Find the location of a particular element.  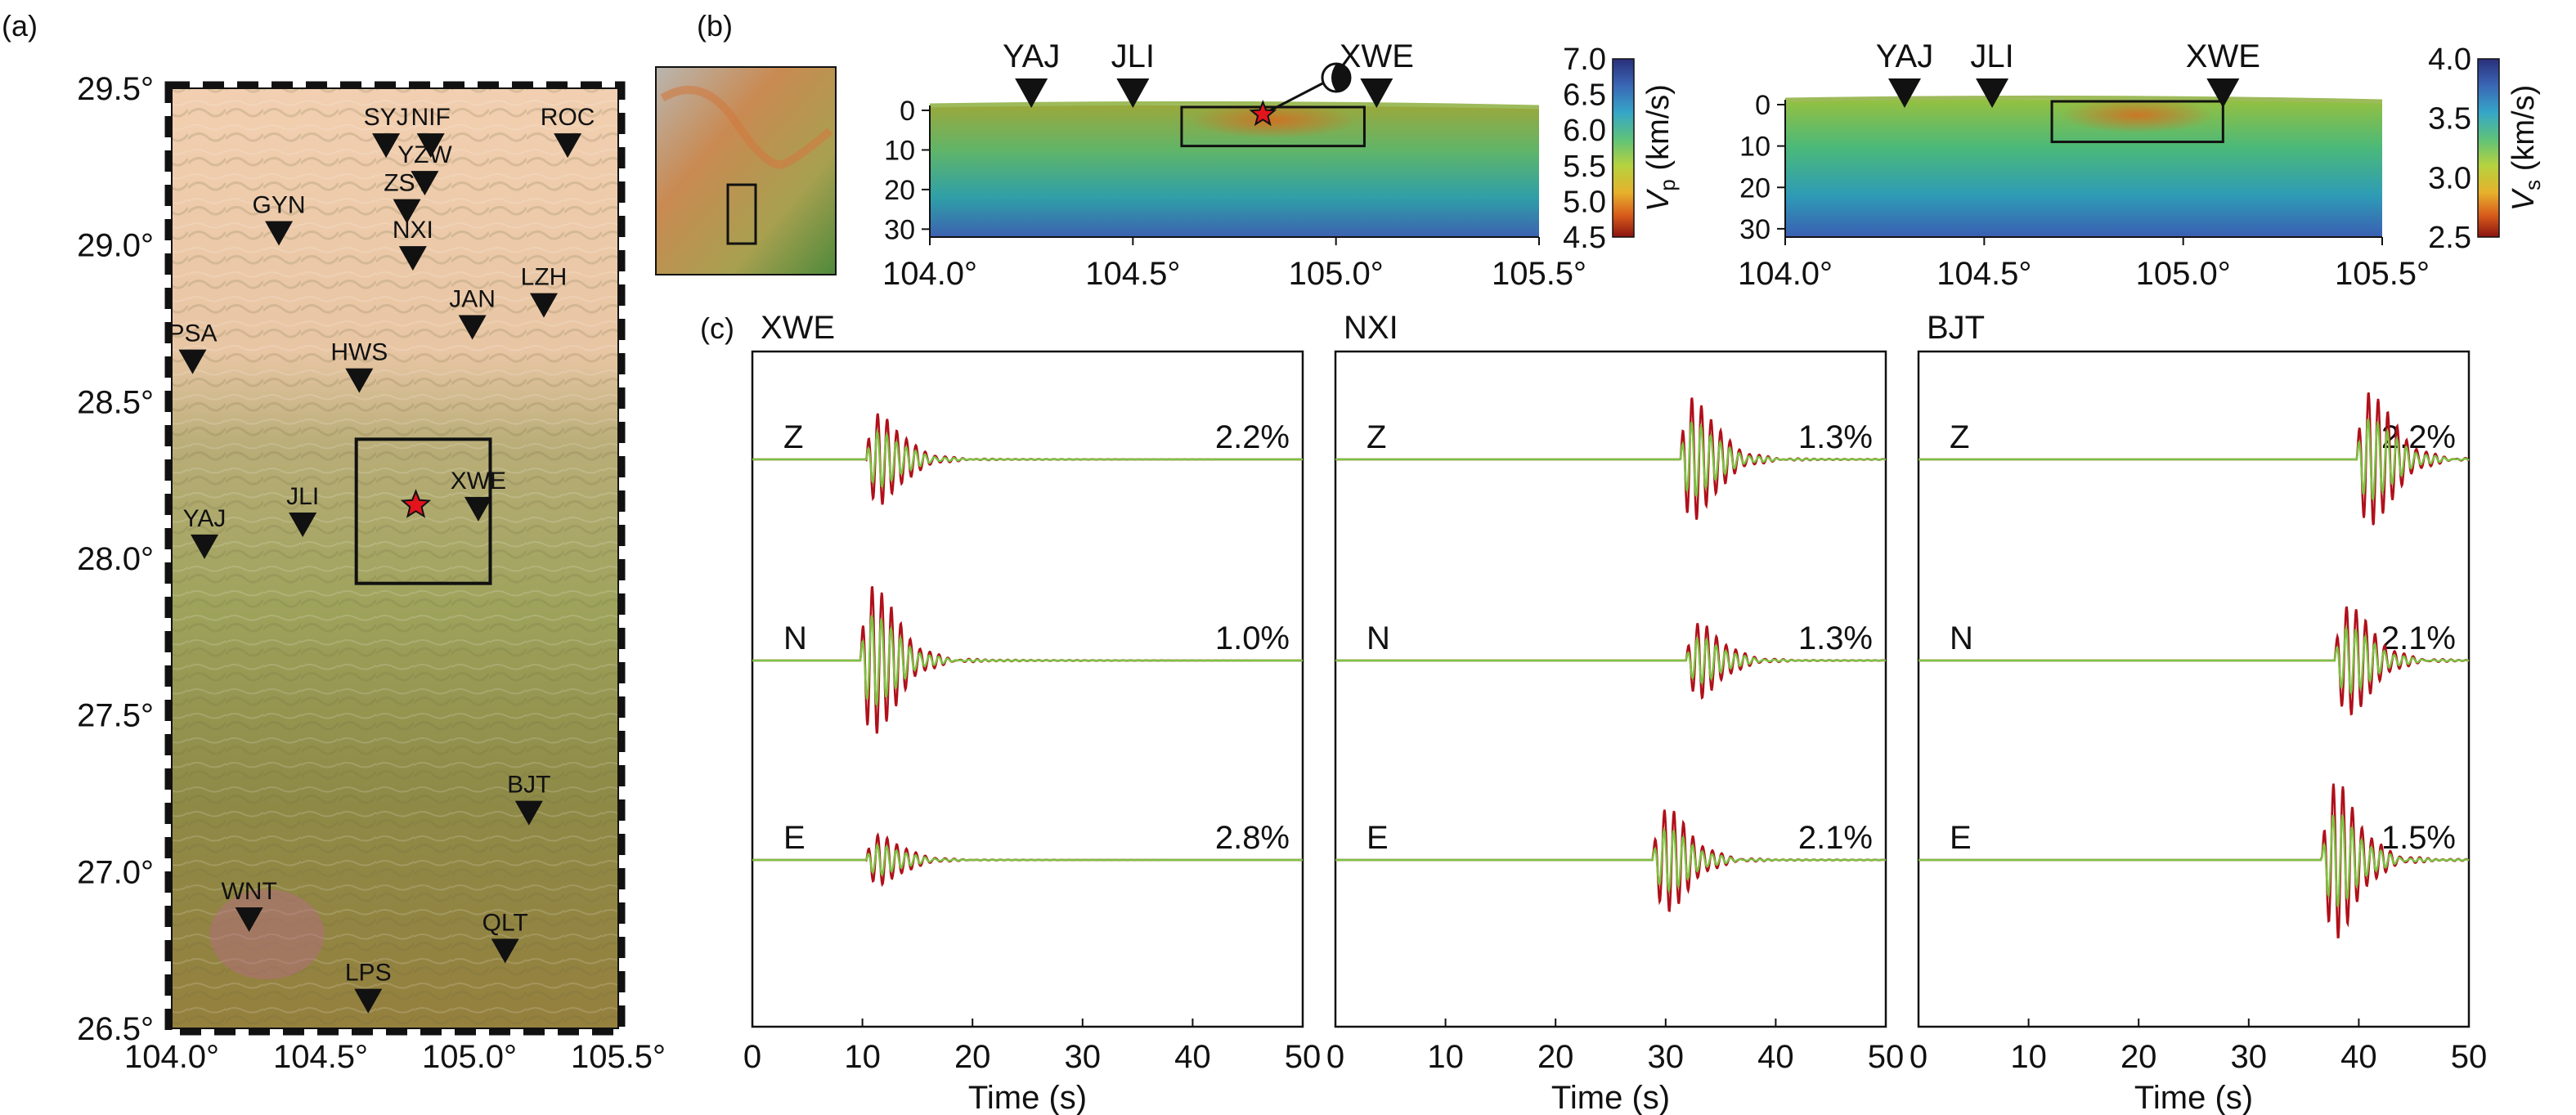

colorbar-tick-label: 2.5 is located at coordinates (2449, 238).